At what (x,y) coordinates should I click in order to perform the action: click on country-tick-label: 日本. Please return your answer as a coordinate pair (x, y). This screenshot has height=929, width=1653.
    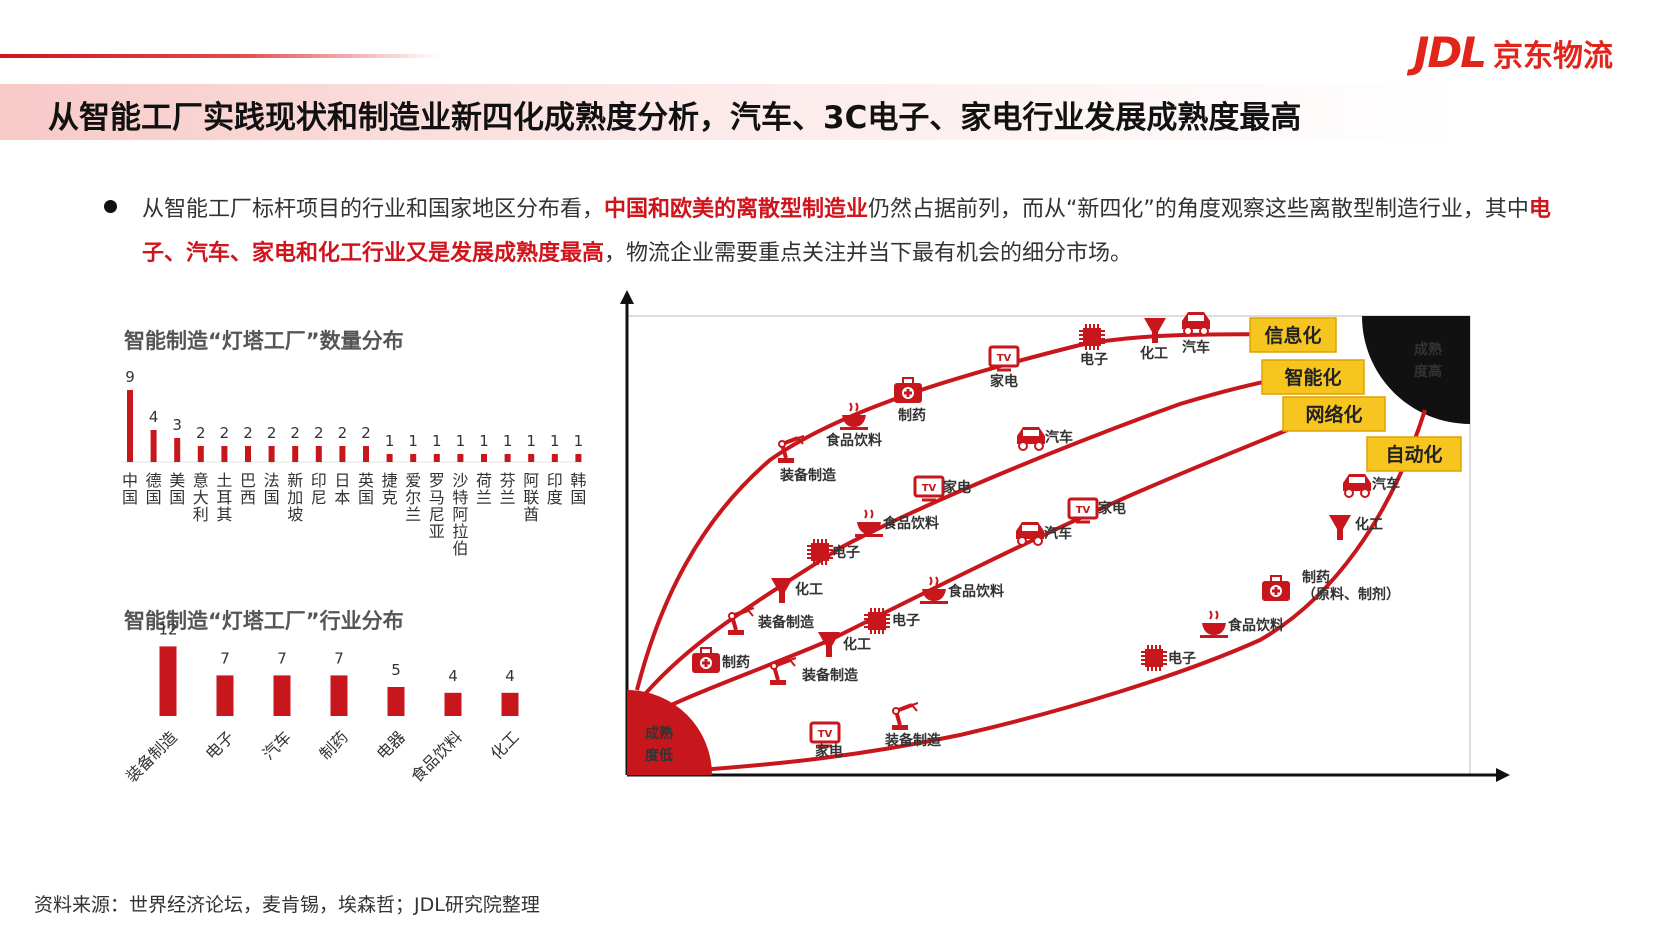
    Looking at the image, I should click on (342, 489).